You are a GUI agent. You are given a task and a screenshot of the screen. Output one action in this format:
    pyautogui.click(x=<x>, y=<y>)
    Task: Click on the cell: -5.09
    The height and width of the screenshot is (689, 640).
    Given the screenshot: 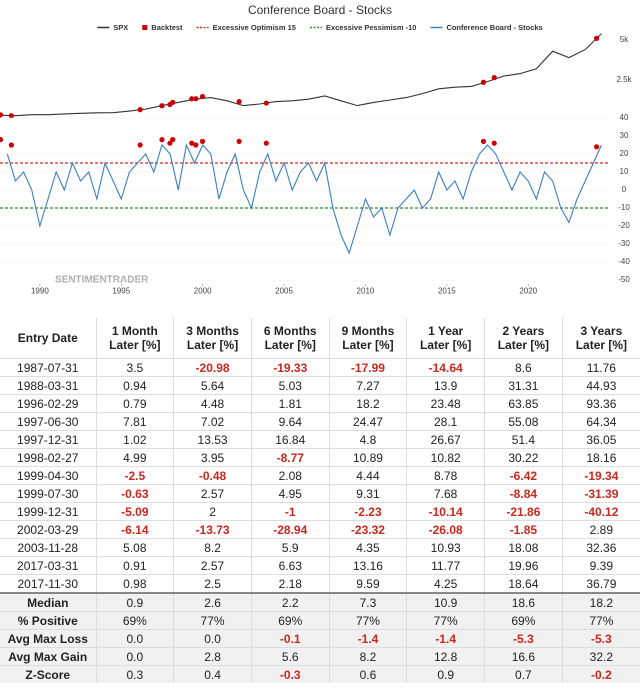 What is the action you would take?
    pyautogui.click(x=134, y=511)
    